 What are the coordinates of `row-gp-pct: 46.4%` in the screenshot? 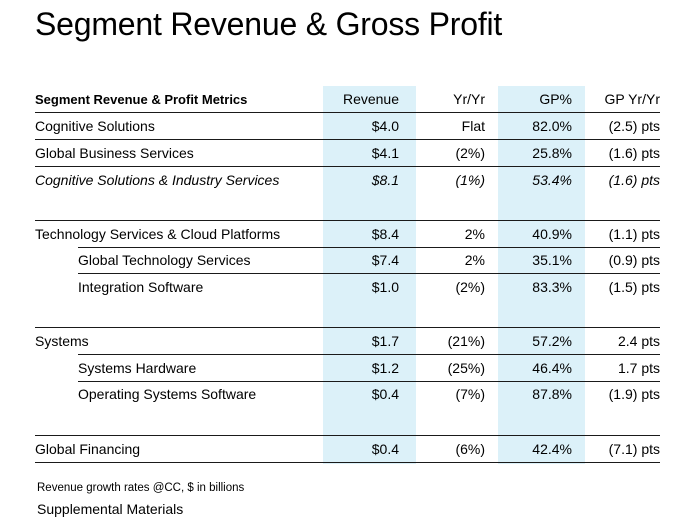 It's located at (552, 368).